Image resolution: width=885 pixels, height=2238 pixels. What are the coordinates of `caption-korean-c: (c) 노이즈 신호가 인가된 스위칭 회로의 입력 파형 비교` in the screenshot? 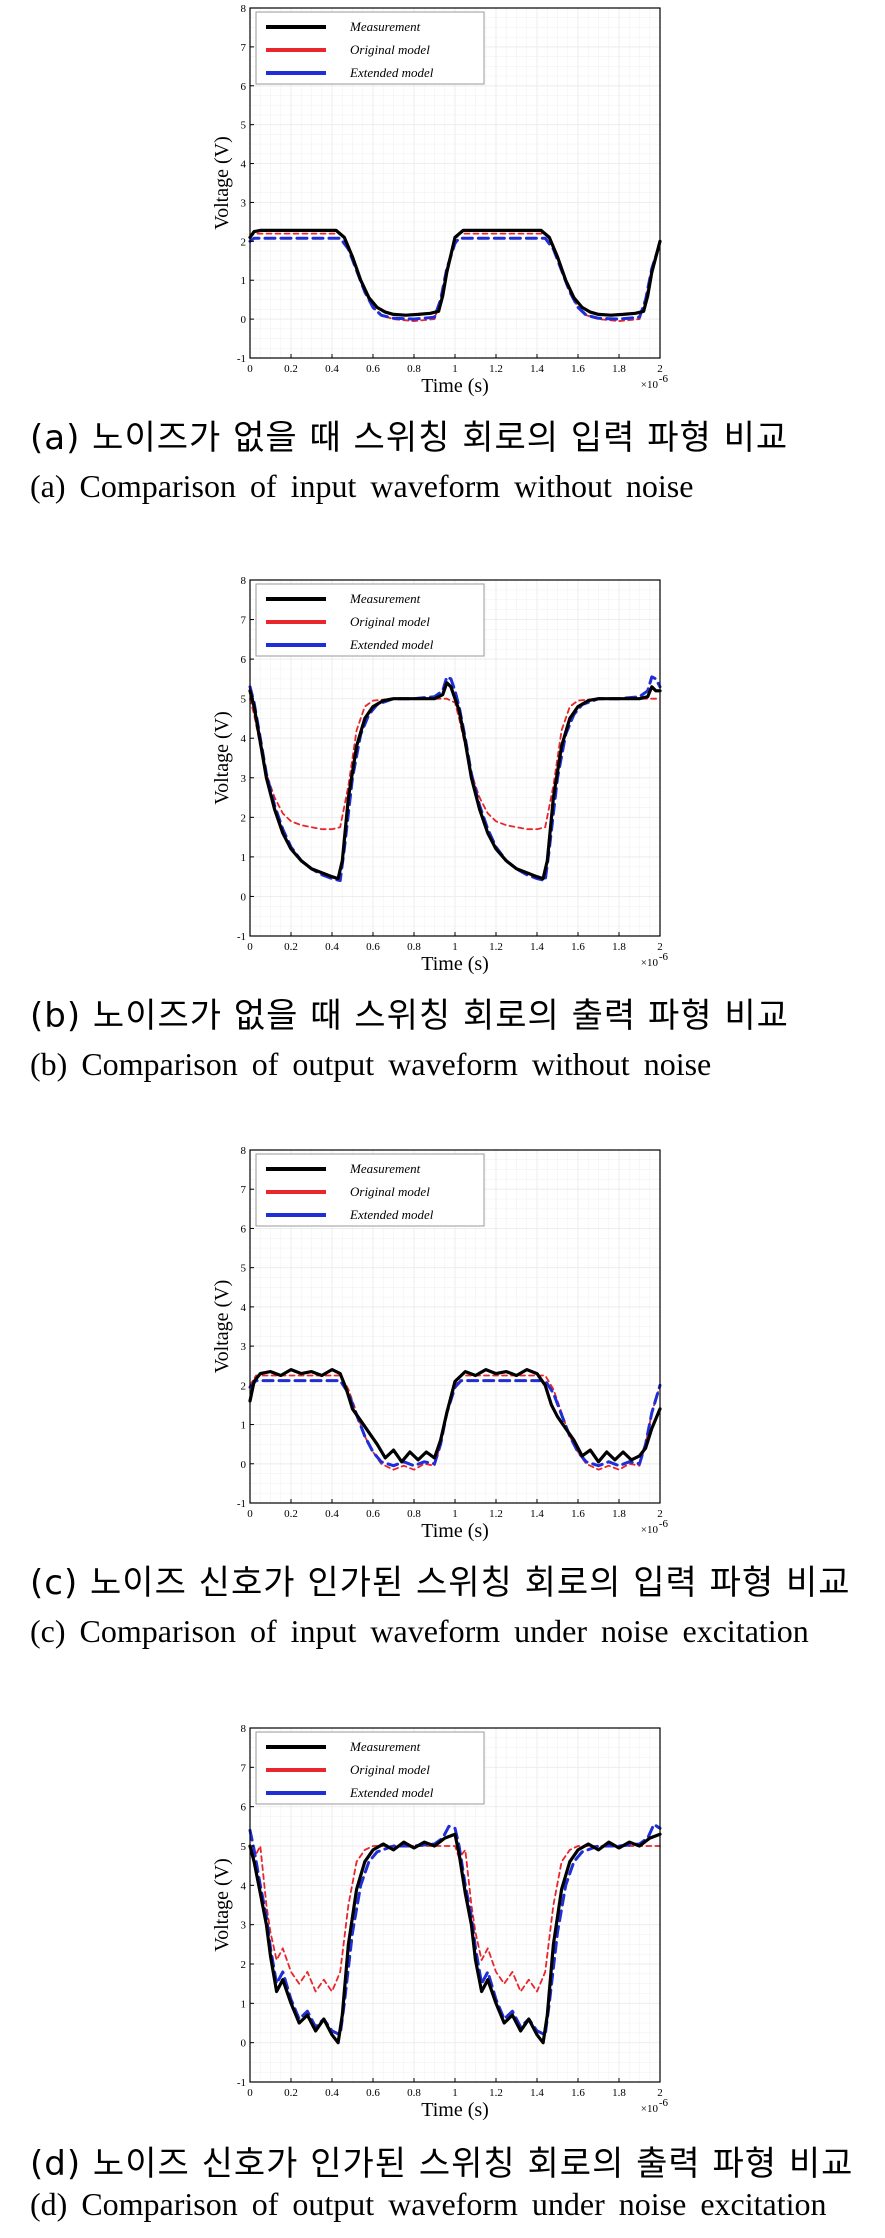 It's located at (440, 1583).